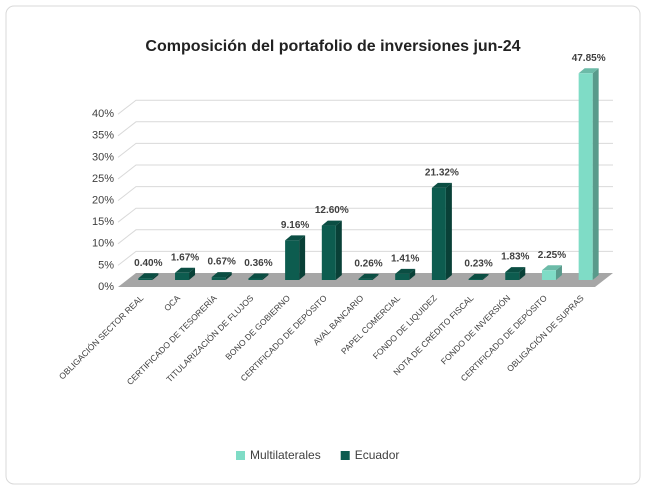 This screenshot has height=495, width=646. Describe the element at coordinates (368, 264) in the screenshot. I see `data-label: 0.26%` at that location.